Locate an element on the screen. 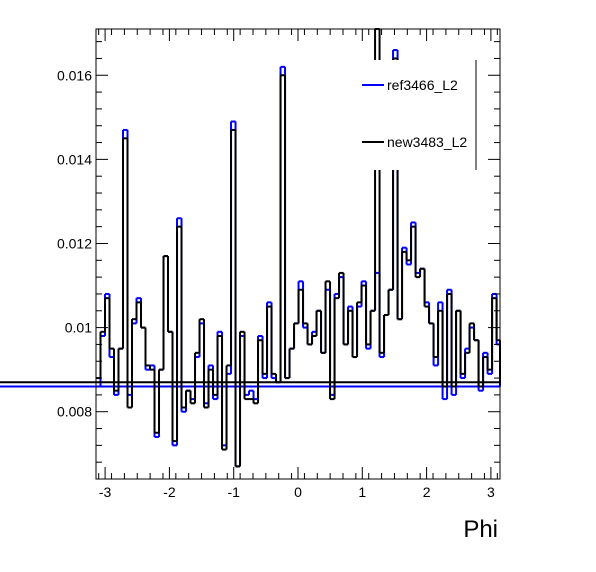 This screenshot has height=572, width=596. x-tick-label: 3 is located at coordinates (491, 492).